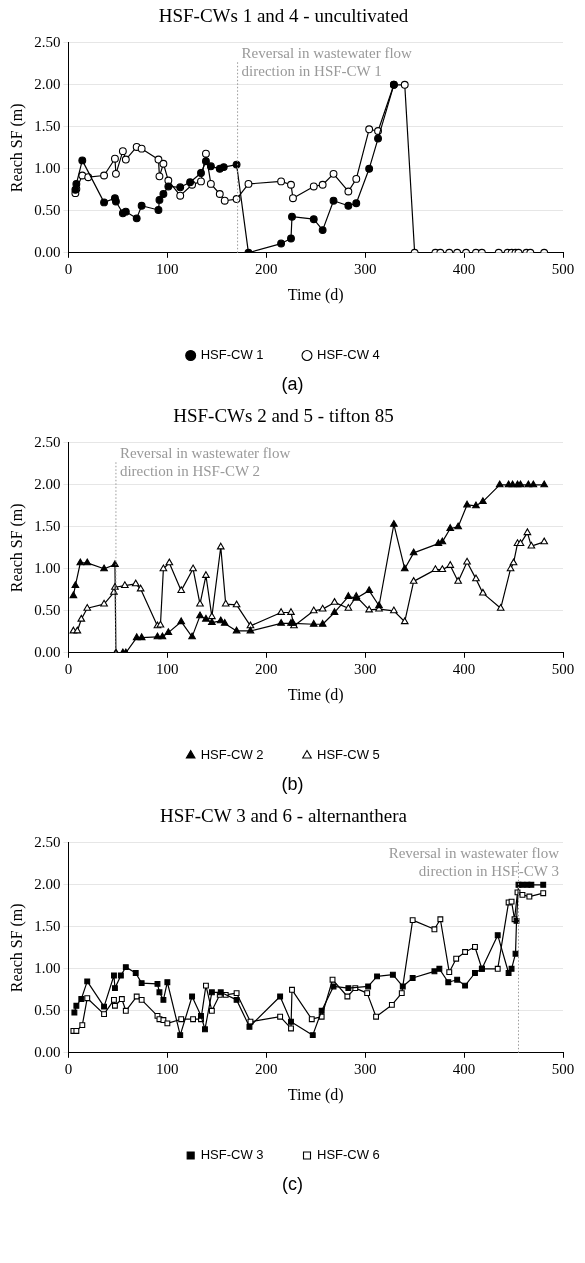 This screenshot has width=585, height=1263. Describe the element at coordinates (232, 755) in the screenshot. I see `legend-label: HSF-CW 2` at that location.